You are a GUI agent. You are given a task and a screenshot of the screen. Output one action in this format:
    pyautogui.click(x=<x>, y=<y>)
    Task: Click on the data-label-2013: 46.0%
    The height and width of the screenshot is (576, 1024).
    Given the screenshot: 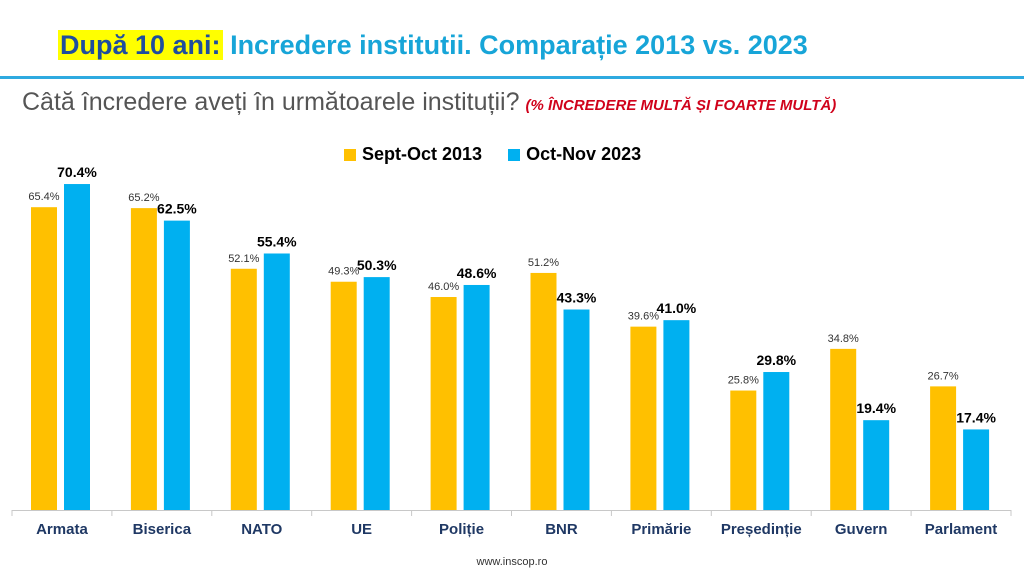 What is the action you would take?
    pyautogui.click(x=443, y=287)
    